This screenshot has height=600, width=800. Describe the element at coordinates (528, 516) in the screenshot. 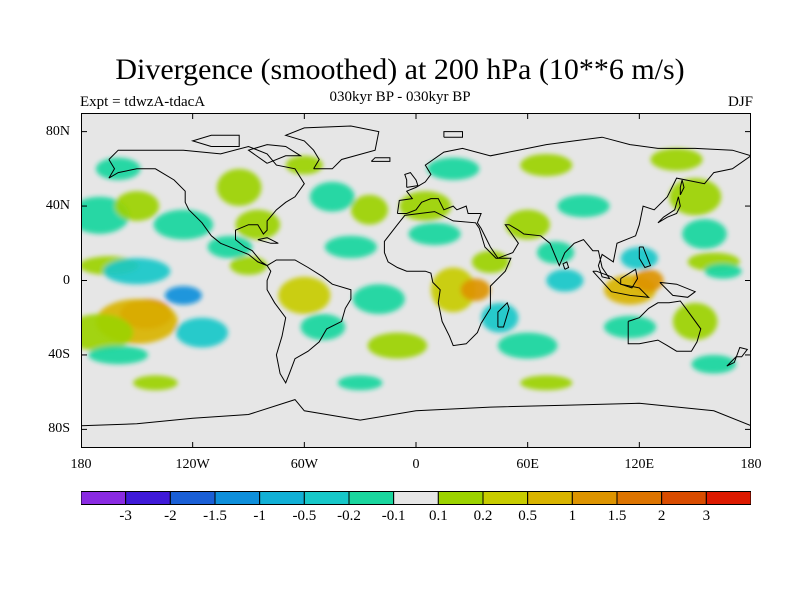

I see `colorbar-label: 0.5` at that location.